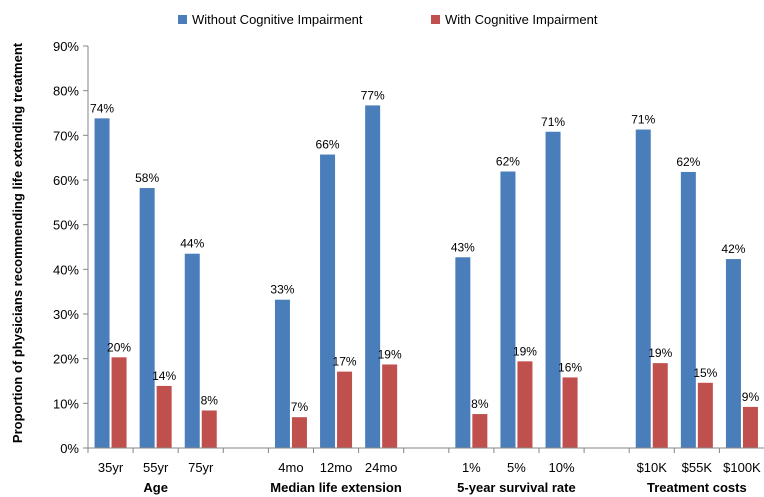 The width and height of the screenshot is (764, 497). Describe the element at coordinates (733, 249) in the screenshot. I see `data-label: 42%` at that location.